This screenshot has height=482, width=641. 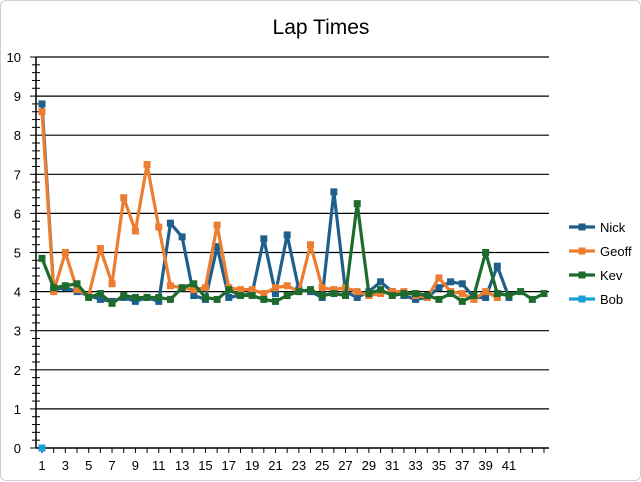 What do you see at coordinates (299, 465) in the screenshot?
I see `x-tick-label: 23` at bounding box center [299, 465].